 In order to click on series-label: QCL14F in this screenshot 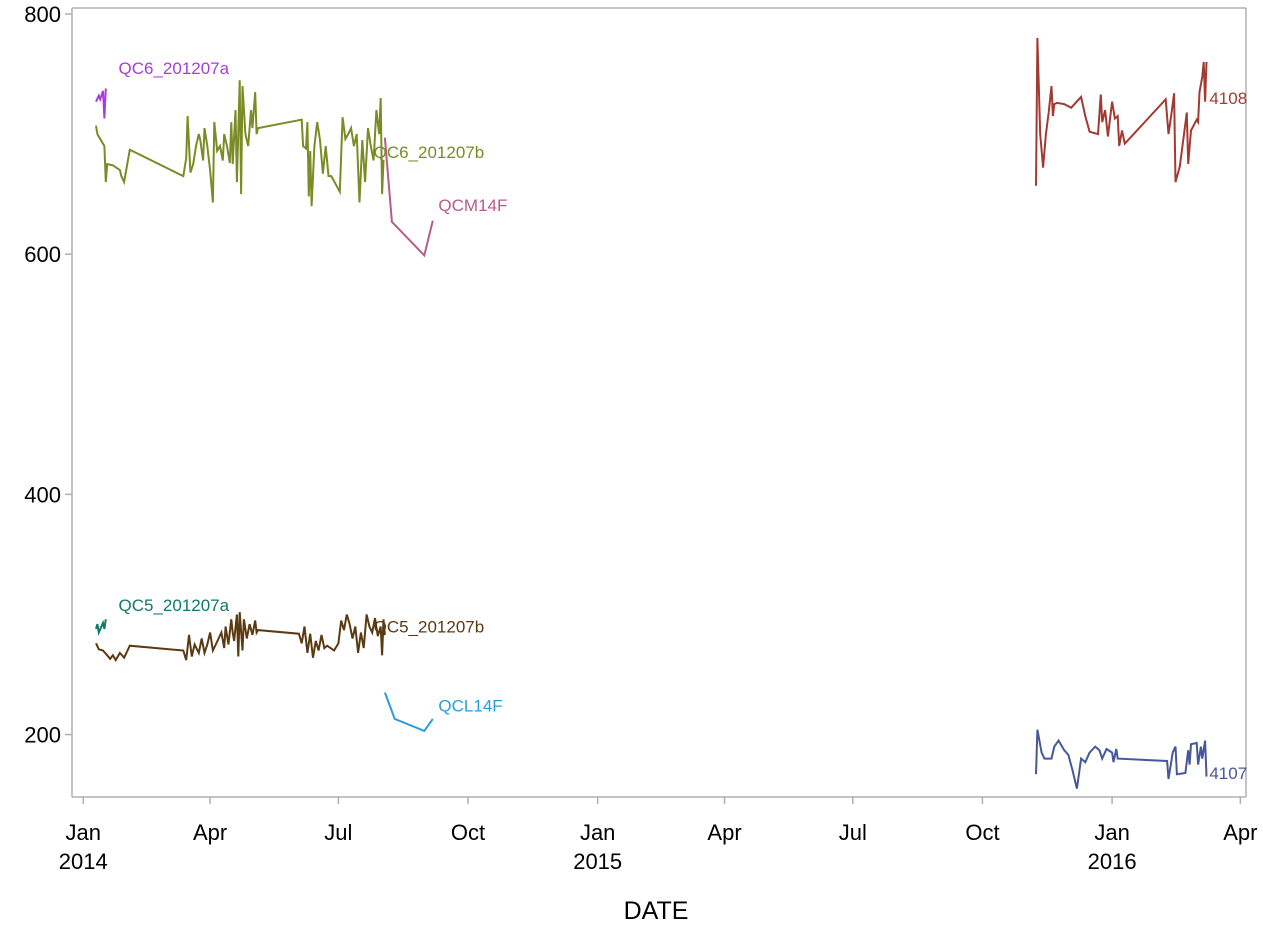, I will do `click(470, 706)`.